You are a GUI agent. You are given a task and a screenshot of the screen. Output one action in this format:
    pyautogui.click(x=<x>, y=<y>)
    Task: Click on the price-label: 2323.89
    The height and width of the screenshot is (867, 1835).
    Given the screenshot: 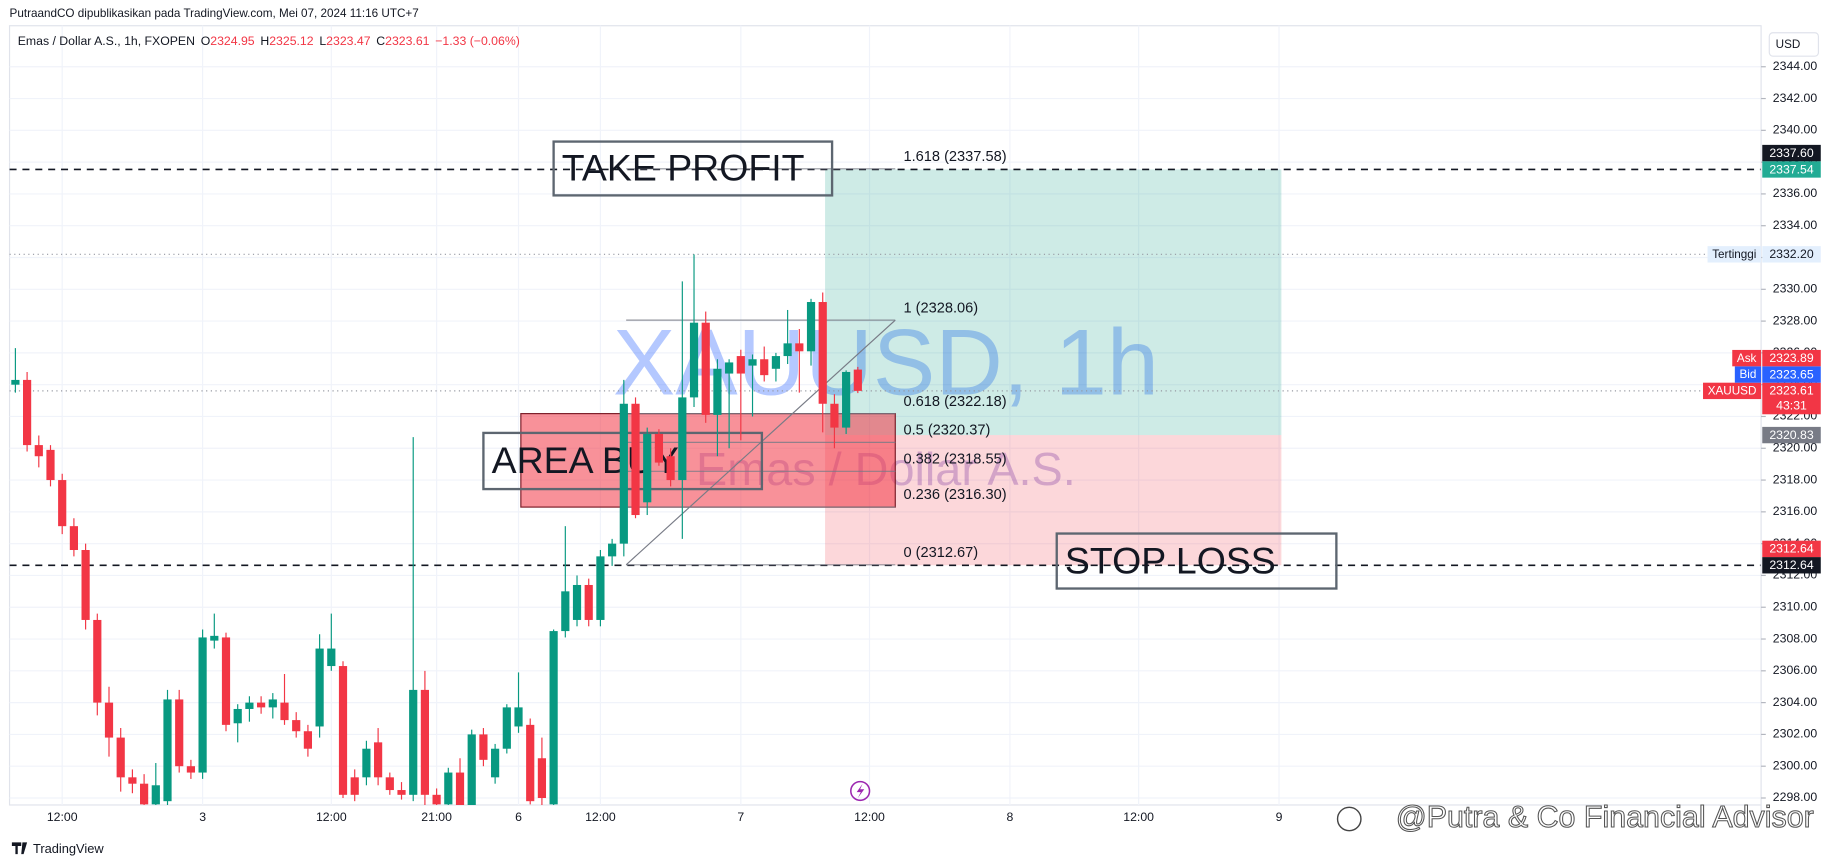 What is the action you would take?
    pyautogui.click(x=1791, y=358)
    